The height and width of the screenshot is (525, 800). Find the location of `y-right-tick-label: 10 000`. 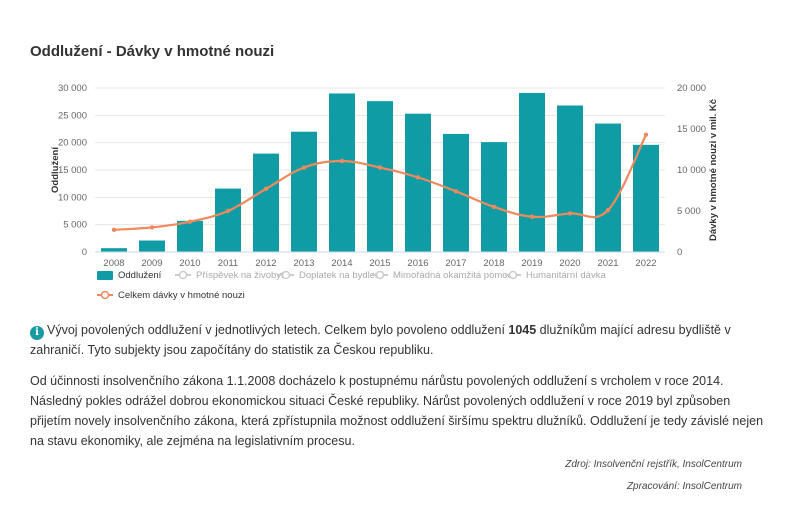

y-right-tick-label: 10 000 is located at coordinates (691, 170).